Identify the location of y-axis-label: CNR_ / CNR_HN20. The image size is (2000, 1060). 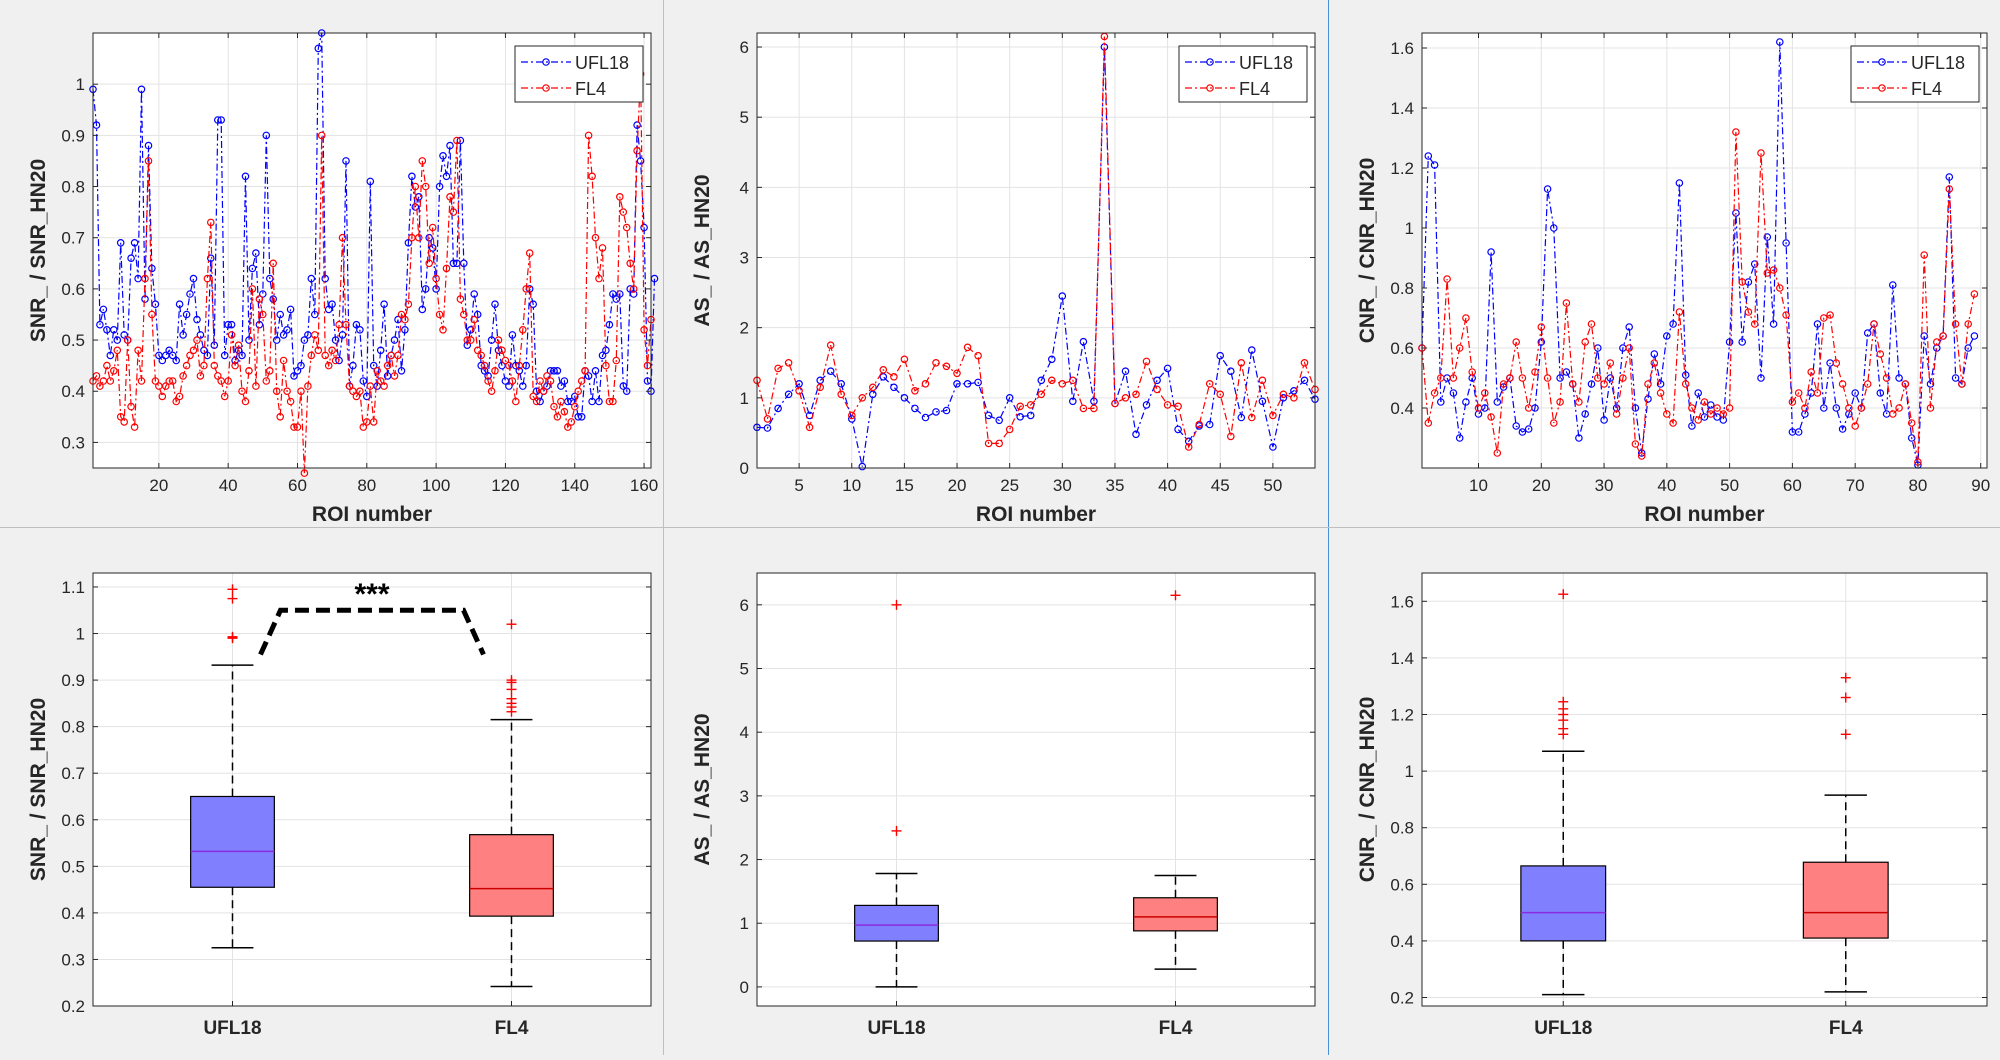
(1367, 251).